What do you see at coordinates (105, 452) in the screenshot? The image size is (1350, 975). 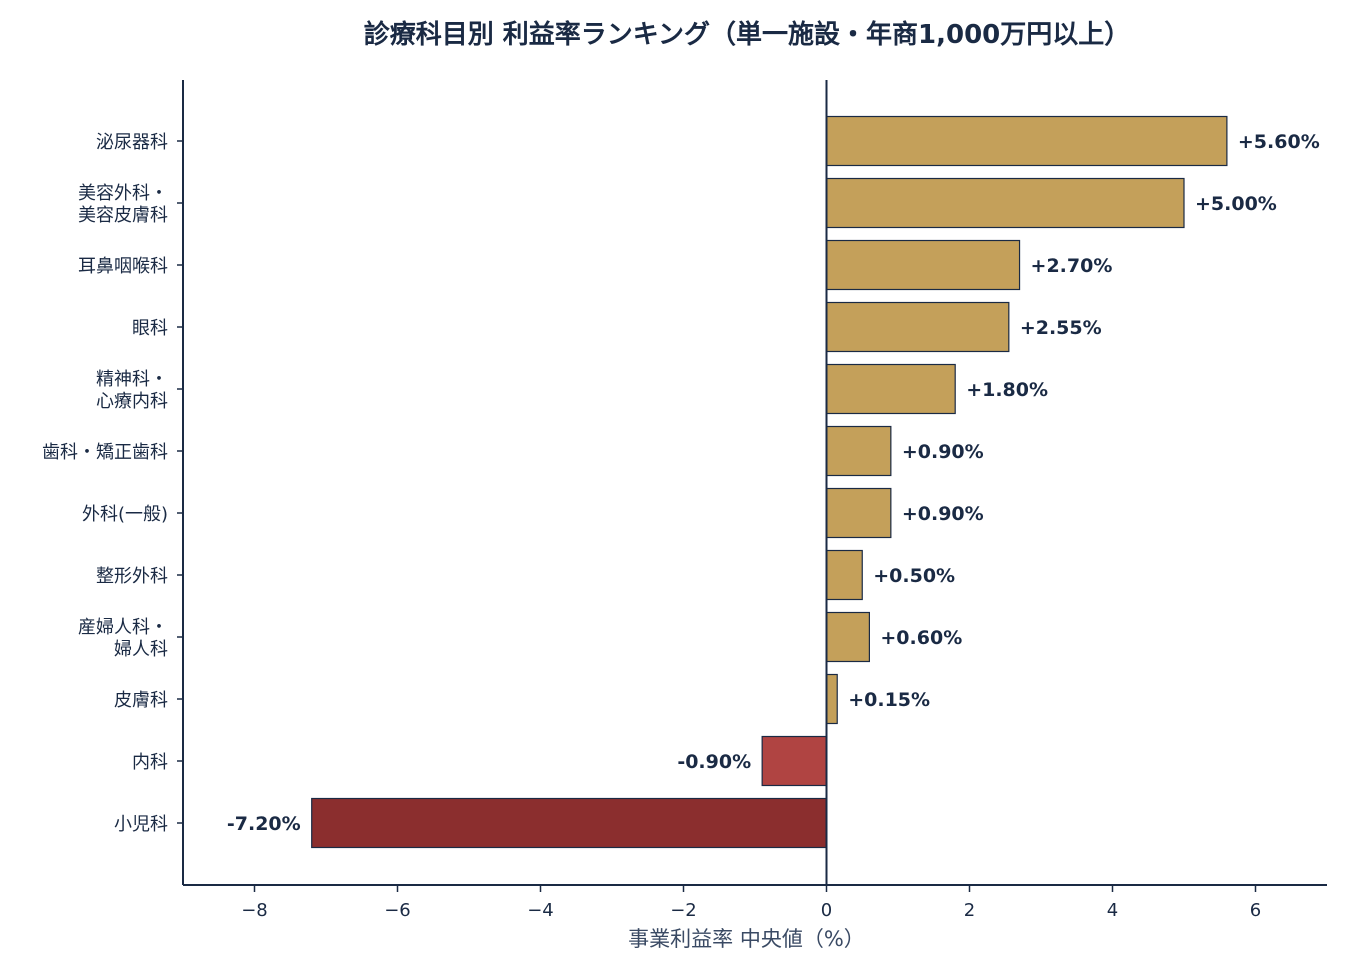 I see `category-label: 歯科・矯正歯科` at bounding box center [105, 452].